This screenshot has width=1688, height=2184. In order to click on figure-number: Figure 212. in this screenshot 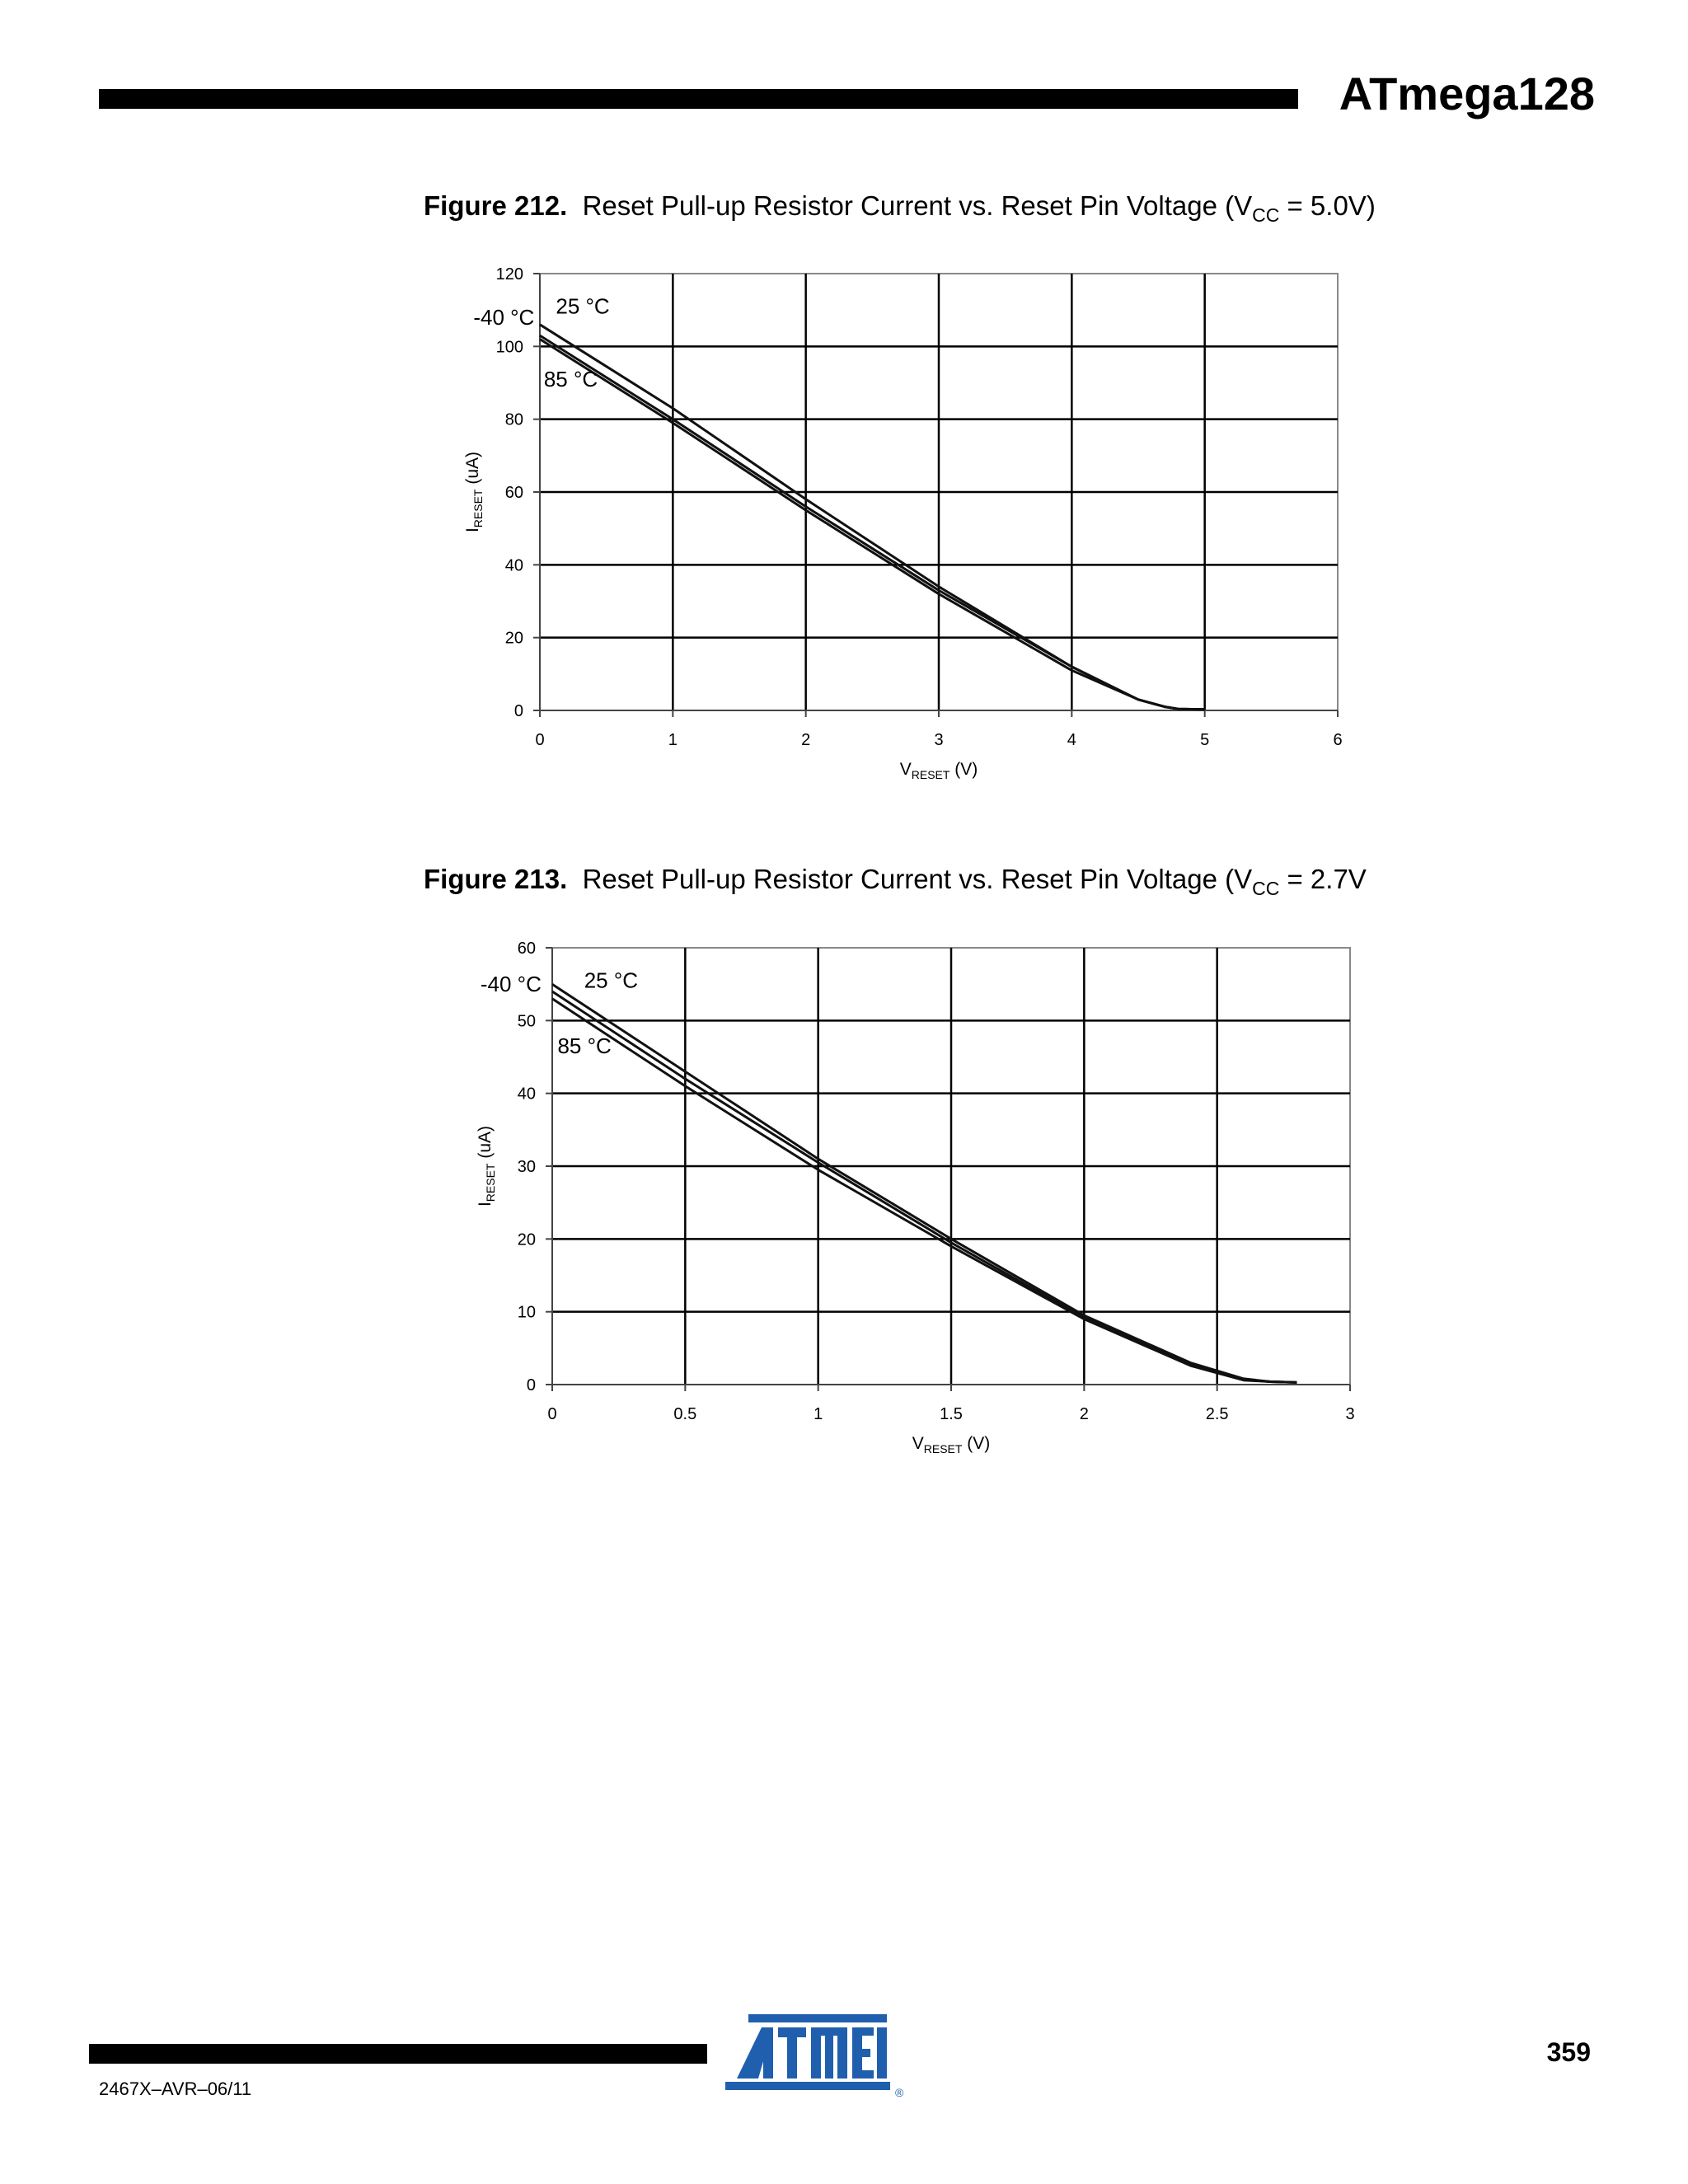, I will do `click(496, 205)`.